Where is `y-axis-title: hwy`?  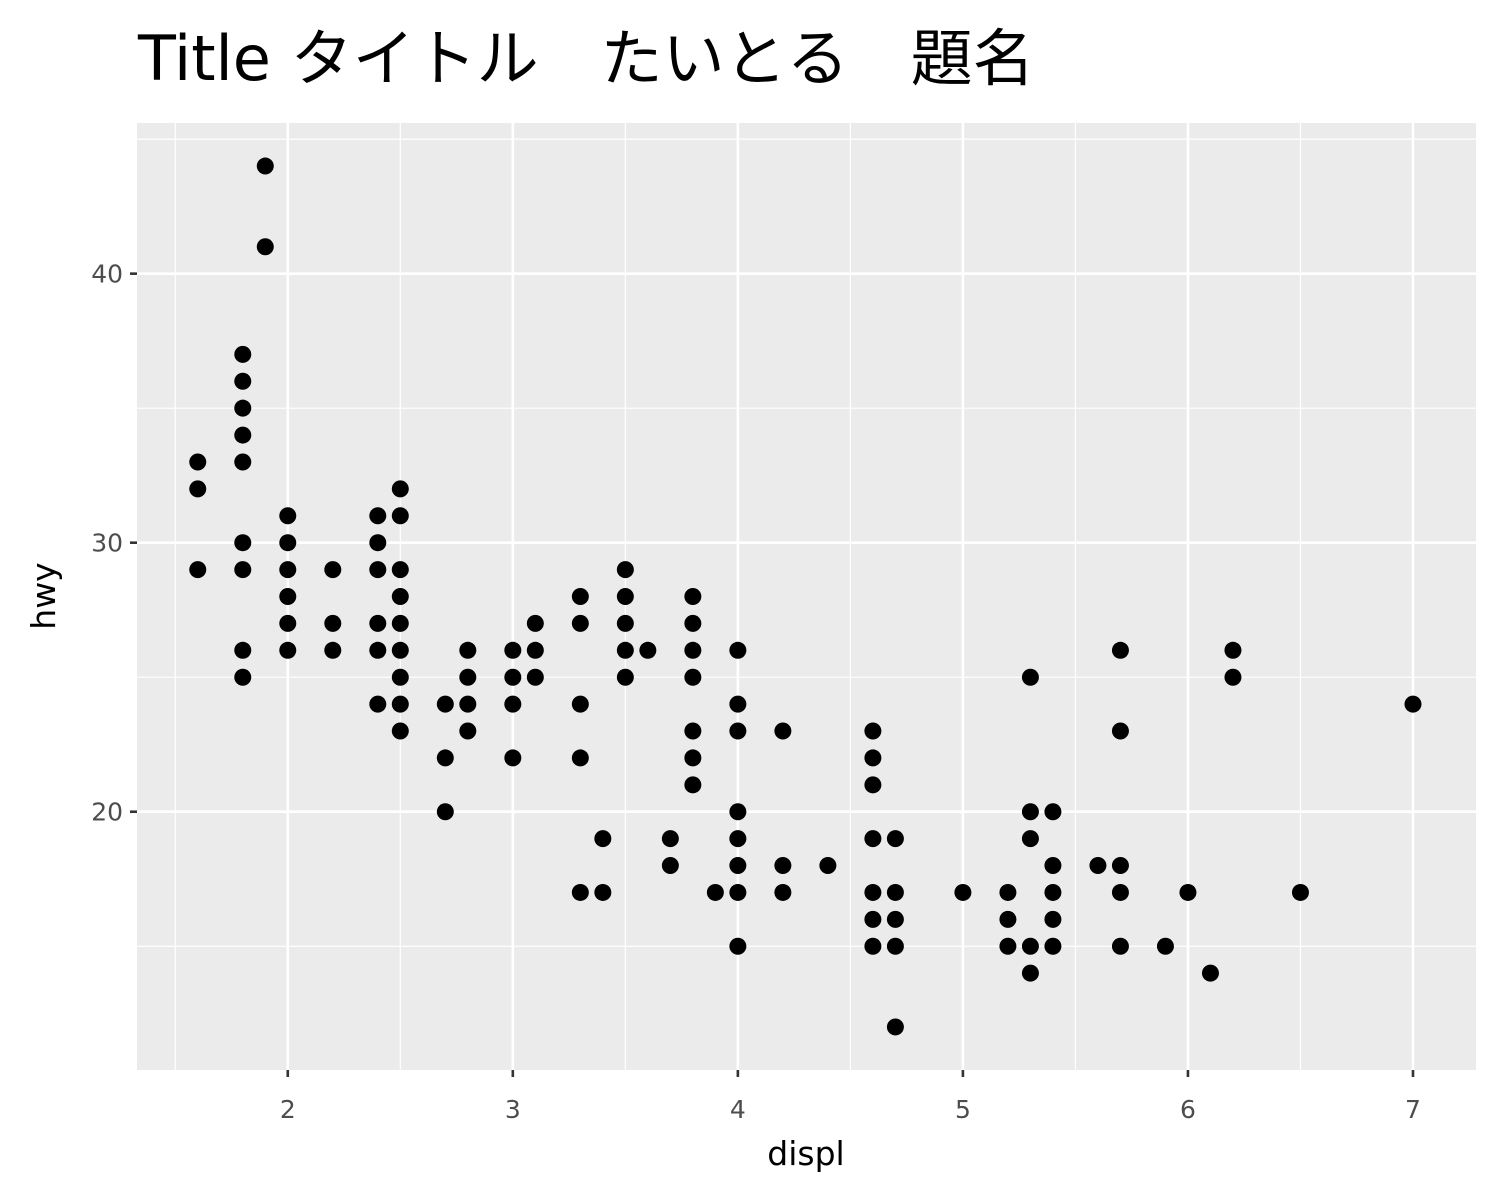 y-axis-title: hwy is located at coordinates (43, 595).